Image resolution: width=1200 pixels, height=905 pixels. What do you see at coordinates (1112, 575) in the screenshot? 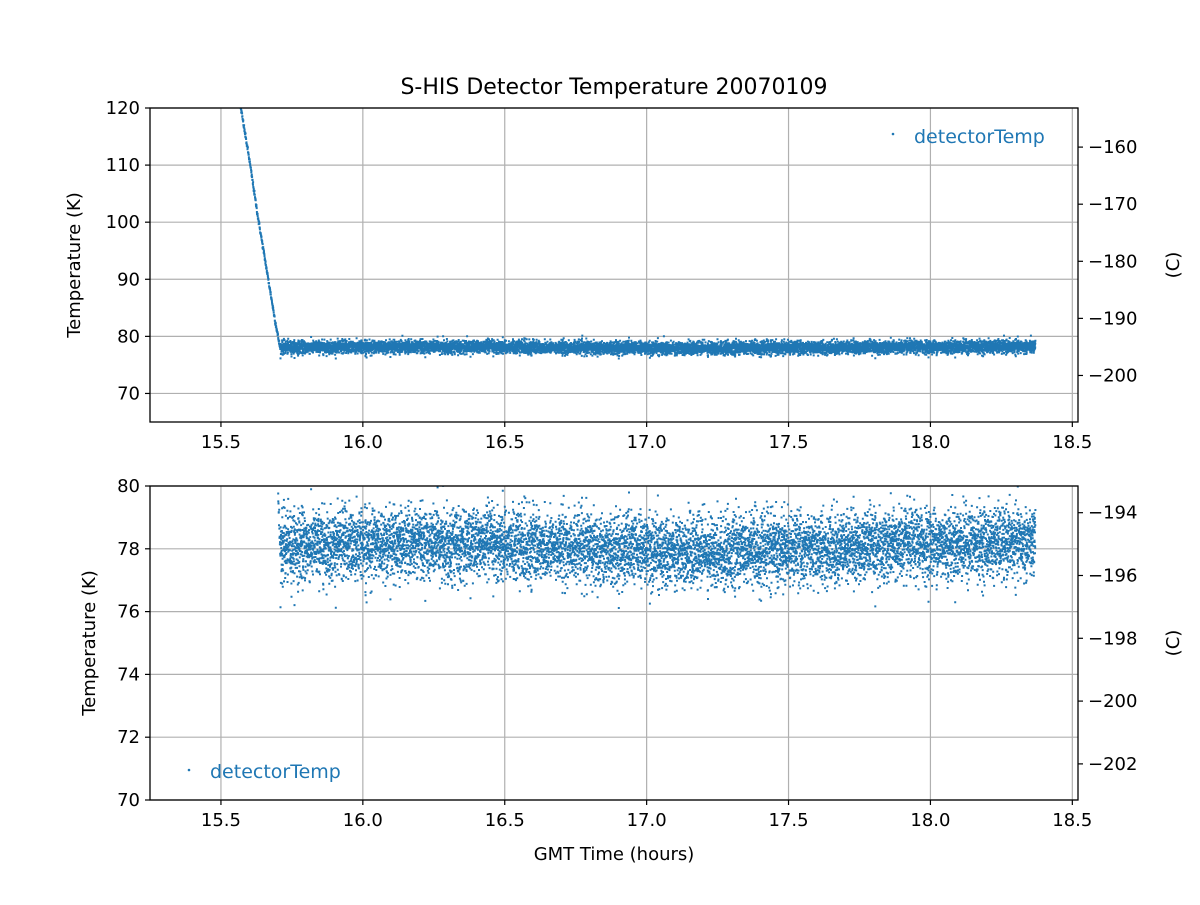
I see `y2-tick-label: −196` at bounding box center [1112, 575].